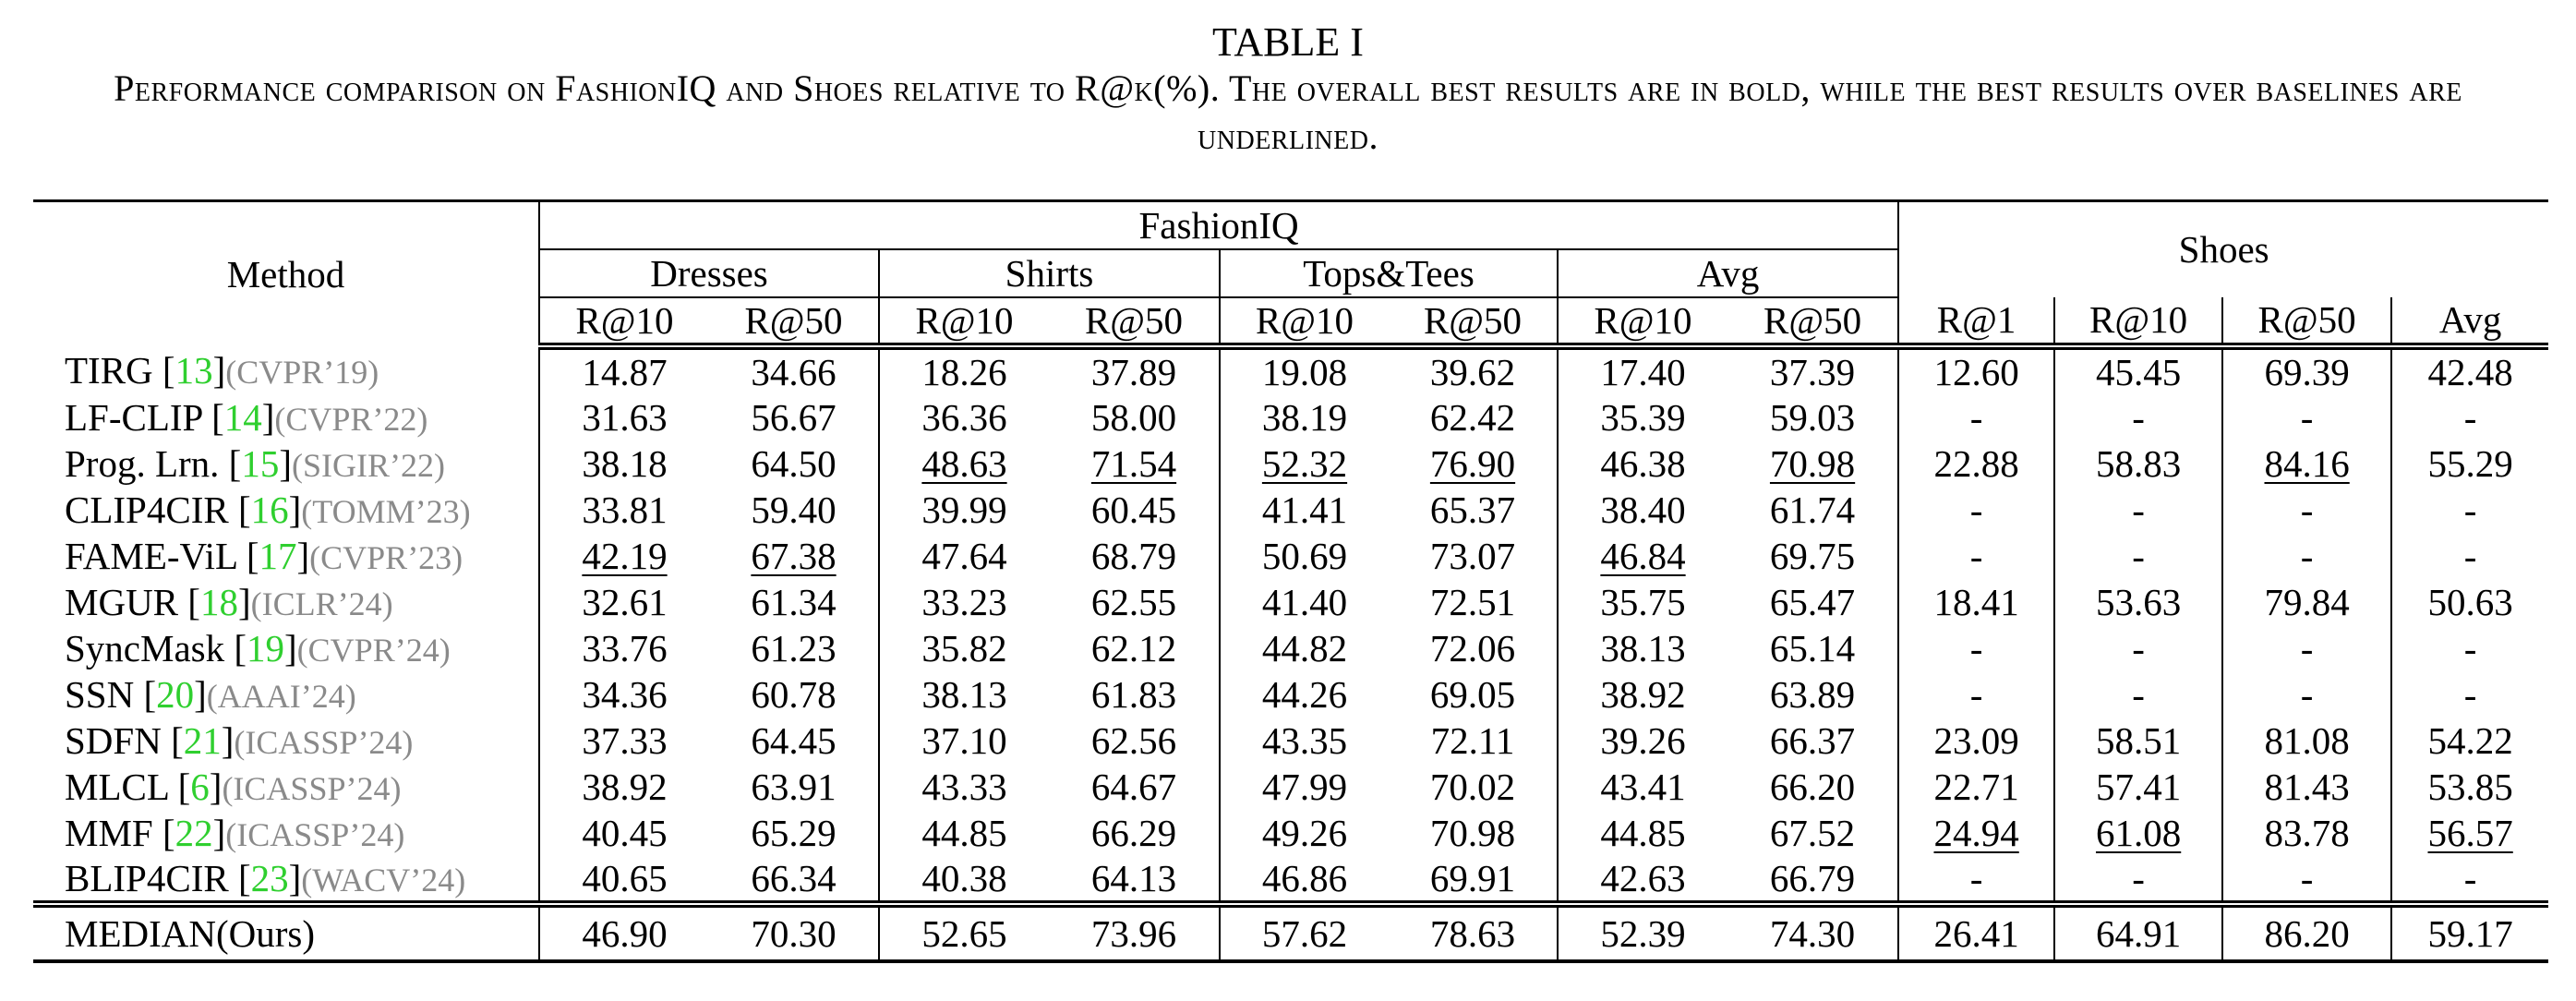 This screenshot has width=2576, height=1001. I want to click on method-name: MLCL, so click(117, 786).